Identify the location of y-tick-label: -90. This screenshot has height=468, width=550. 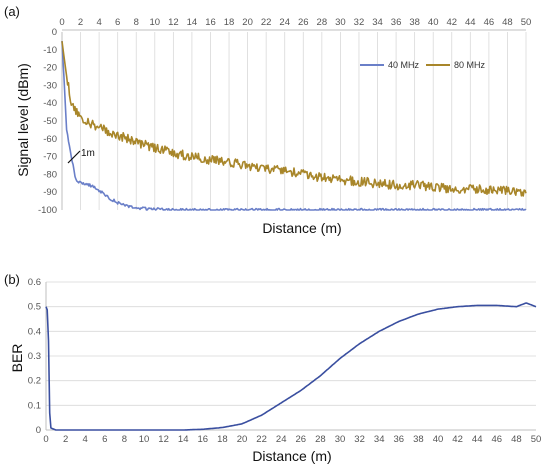
(50, 192).